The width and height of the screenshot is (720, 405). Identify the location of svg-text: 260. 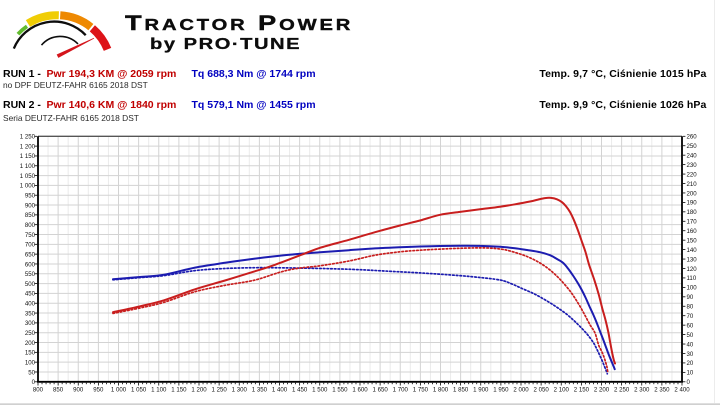
(692, 137).